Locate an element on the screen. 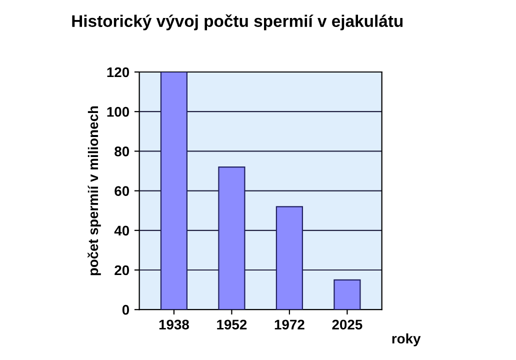 The width and height of the screenshot is (516, 360). y-tick-label: 40 is located at coordinates (122, 231).